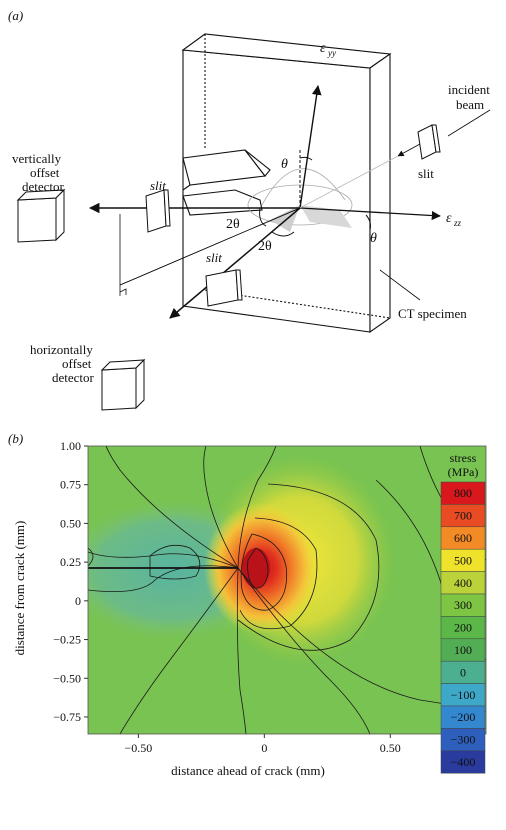 The height and width of the screenshot is (830, 506). I want to click on theta-arc-top, so click(306, 158).